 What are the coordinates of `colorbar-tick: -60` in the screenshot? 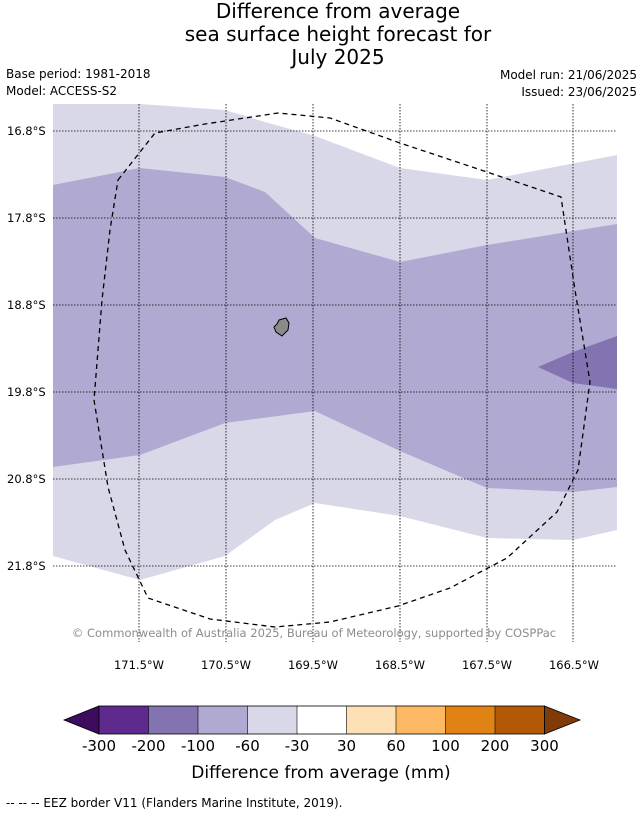 It's located at (247, 746).